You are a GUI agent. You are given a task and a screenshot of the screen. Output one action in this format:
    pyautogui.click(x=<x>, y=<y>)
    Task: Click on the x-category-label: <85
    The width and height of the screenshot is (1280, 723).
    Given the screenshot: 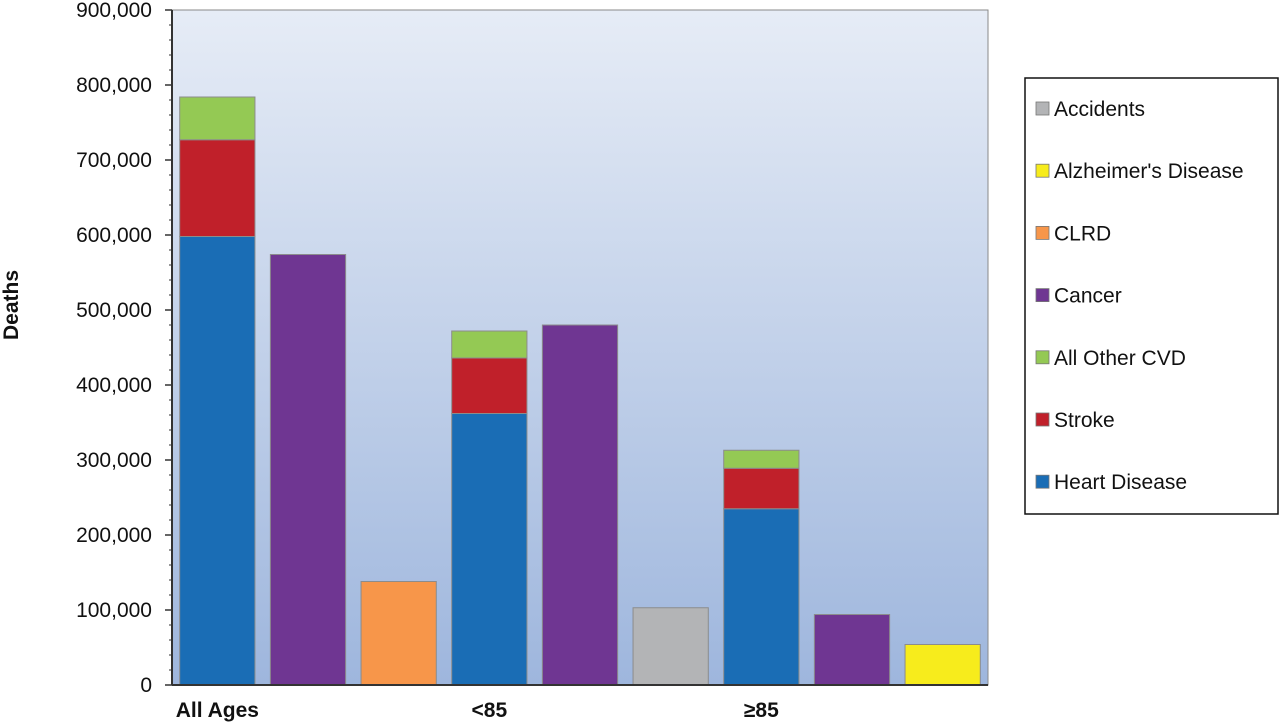 What is the action you would take?
    pyautogui.click(x=490, y=710)
    